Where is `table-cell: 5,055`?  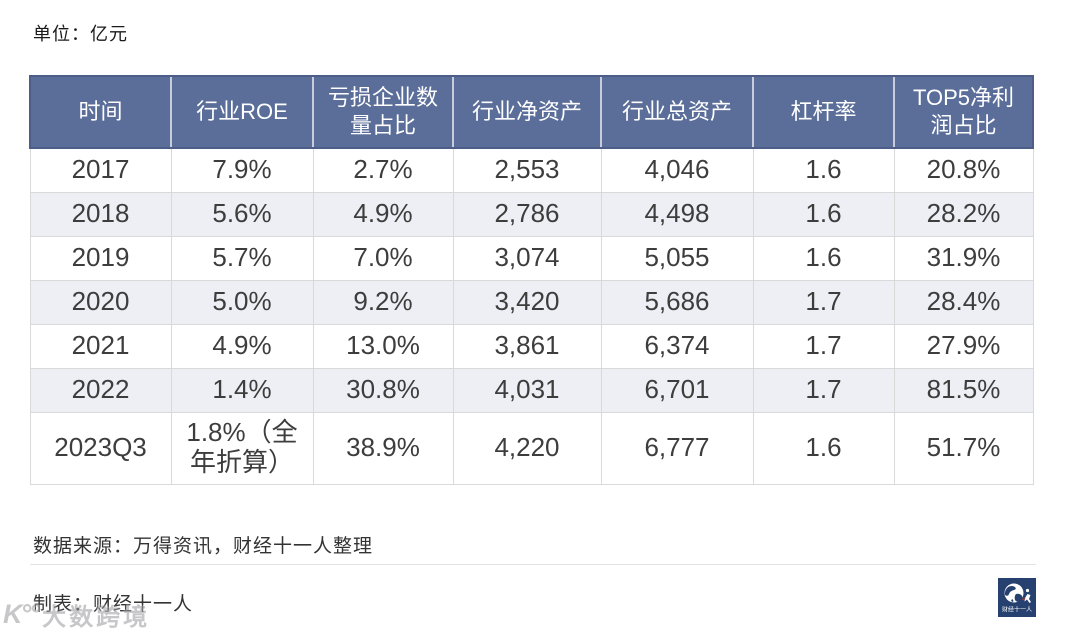 table-cell: 5,055 is located at coordinates (677, 258).